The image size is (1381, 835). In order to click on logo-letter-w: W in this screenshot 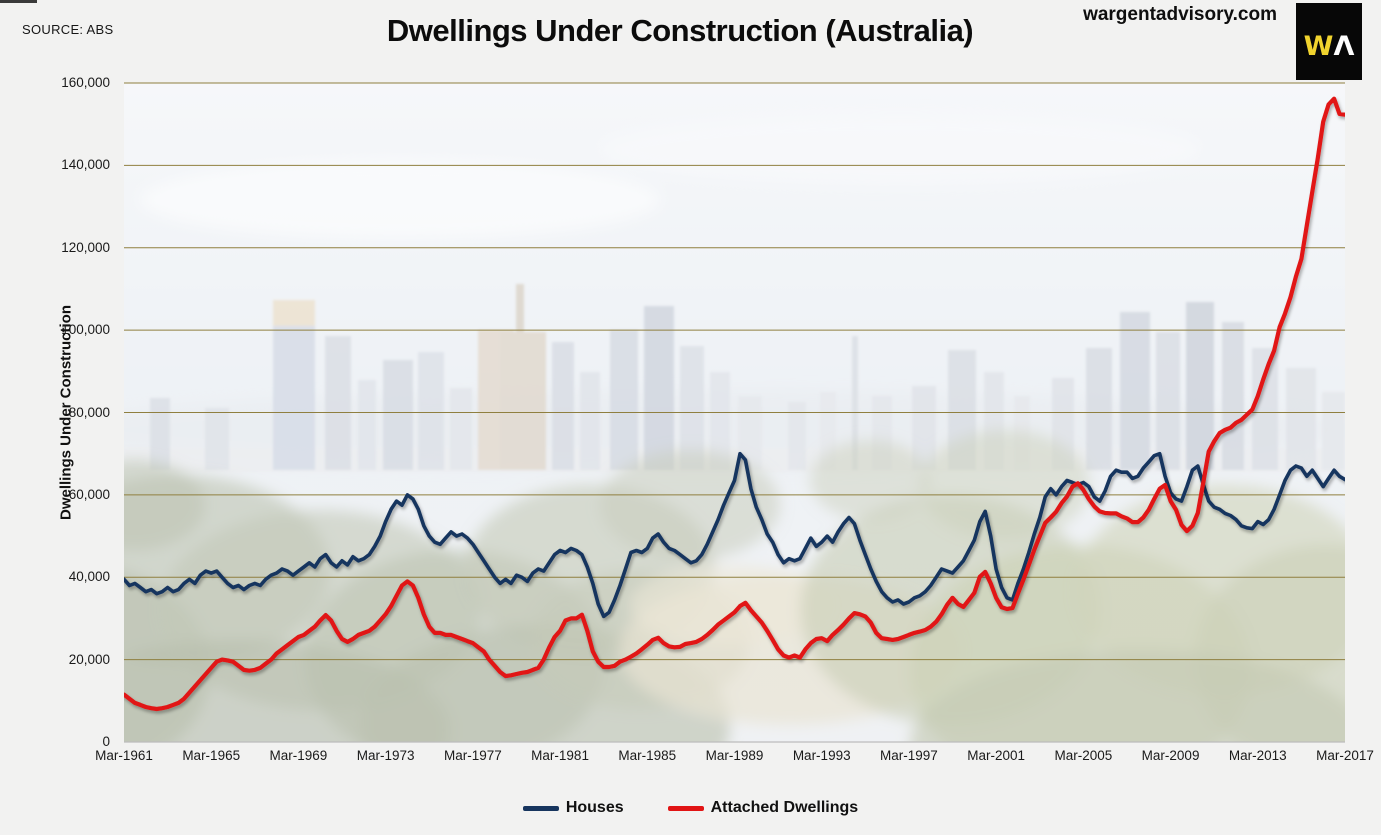, I will do `click(1318, 46)`.